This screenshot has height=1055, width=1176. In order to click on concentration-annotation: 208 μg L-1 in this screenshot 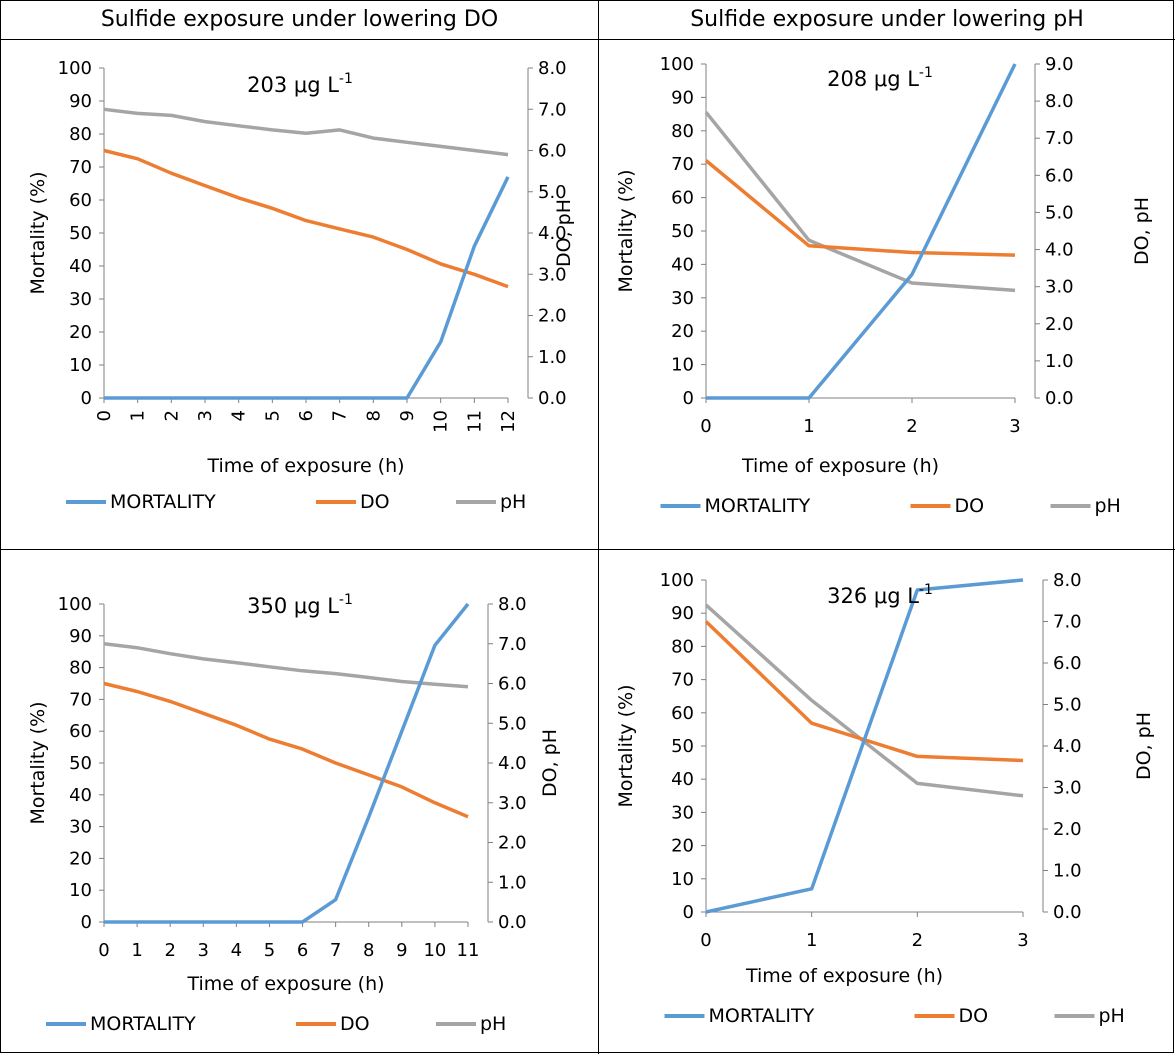, I will do `click(880, 78)`.